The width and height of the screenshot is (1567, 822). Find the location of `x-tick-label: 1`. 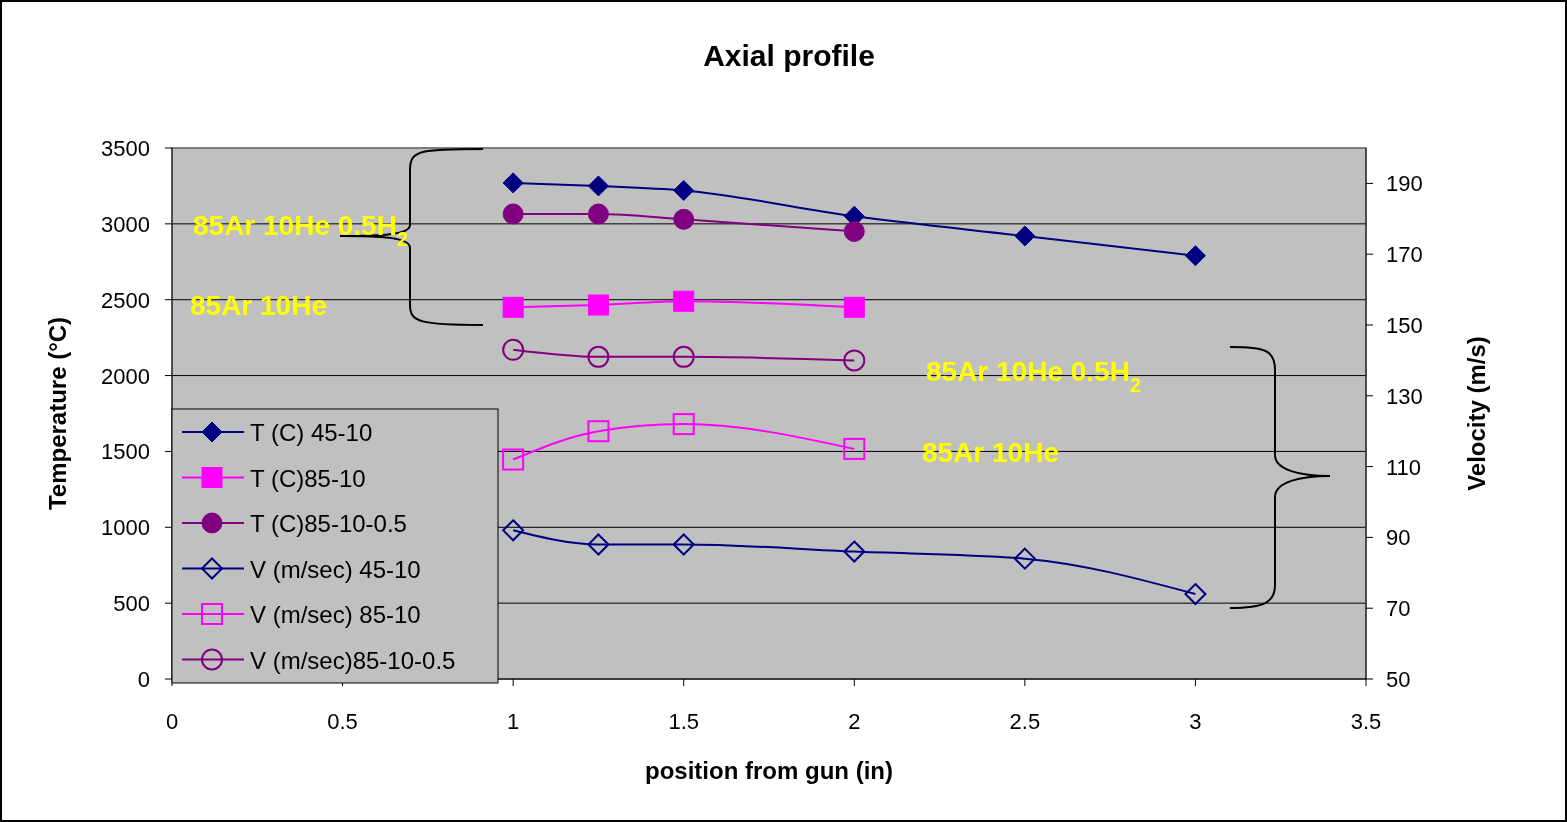

x-tick-label: 1 is located at coordinates (513, 721).